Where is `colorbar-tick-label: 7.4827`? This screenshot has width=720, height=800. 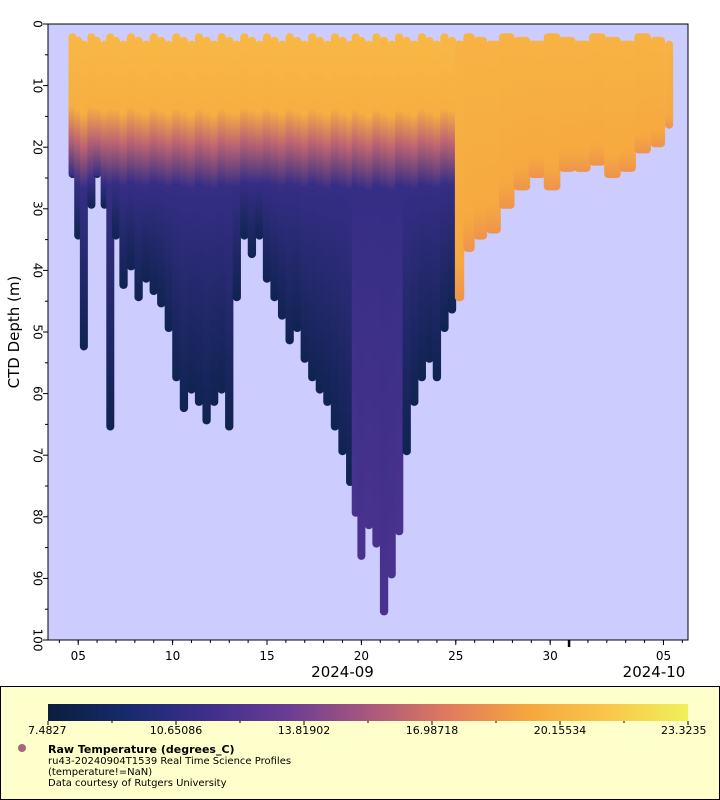
colorbar-tick-label: 7.4827 is located at coordinates (47, 730).